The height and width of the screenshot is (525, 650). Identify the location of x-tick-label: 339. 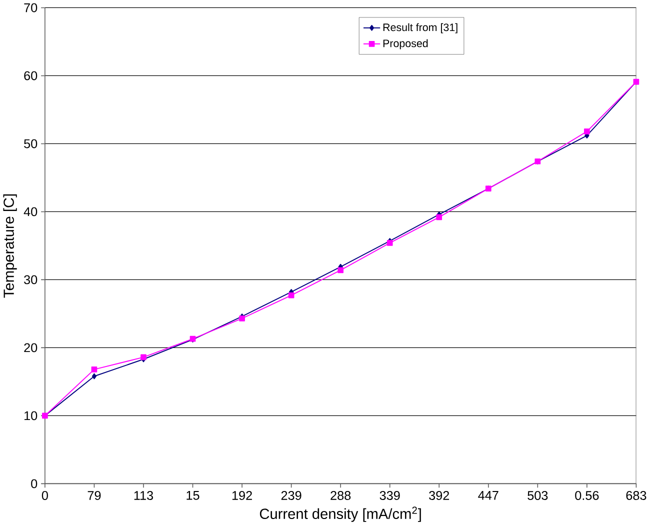
(390, 495).